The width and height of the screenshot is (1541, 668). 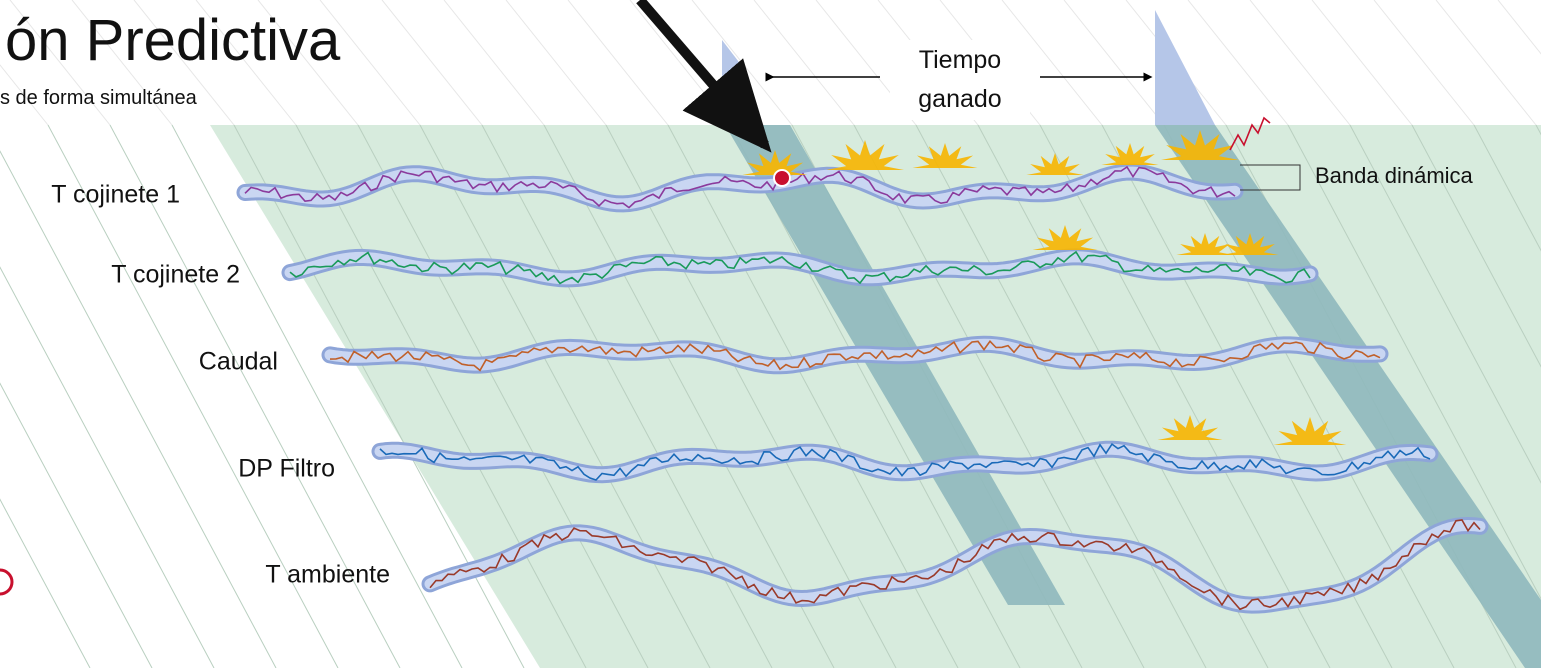 What do you see at coordinates (1270, 177) in the screenshot?
I see `bracket` at bounding box center [1270, 177].